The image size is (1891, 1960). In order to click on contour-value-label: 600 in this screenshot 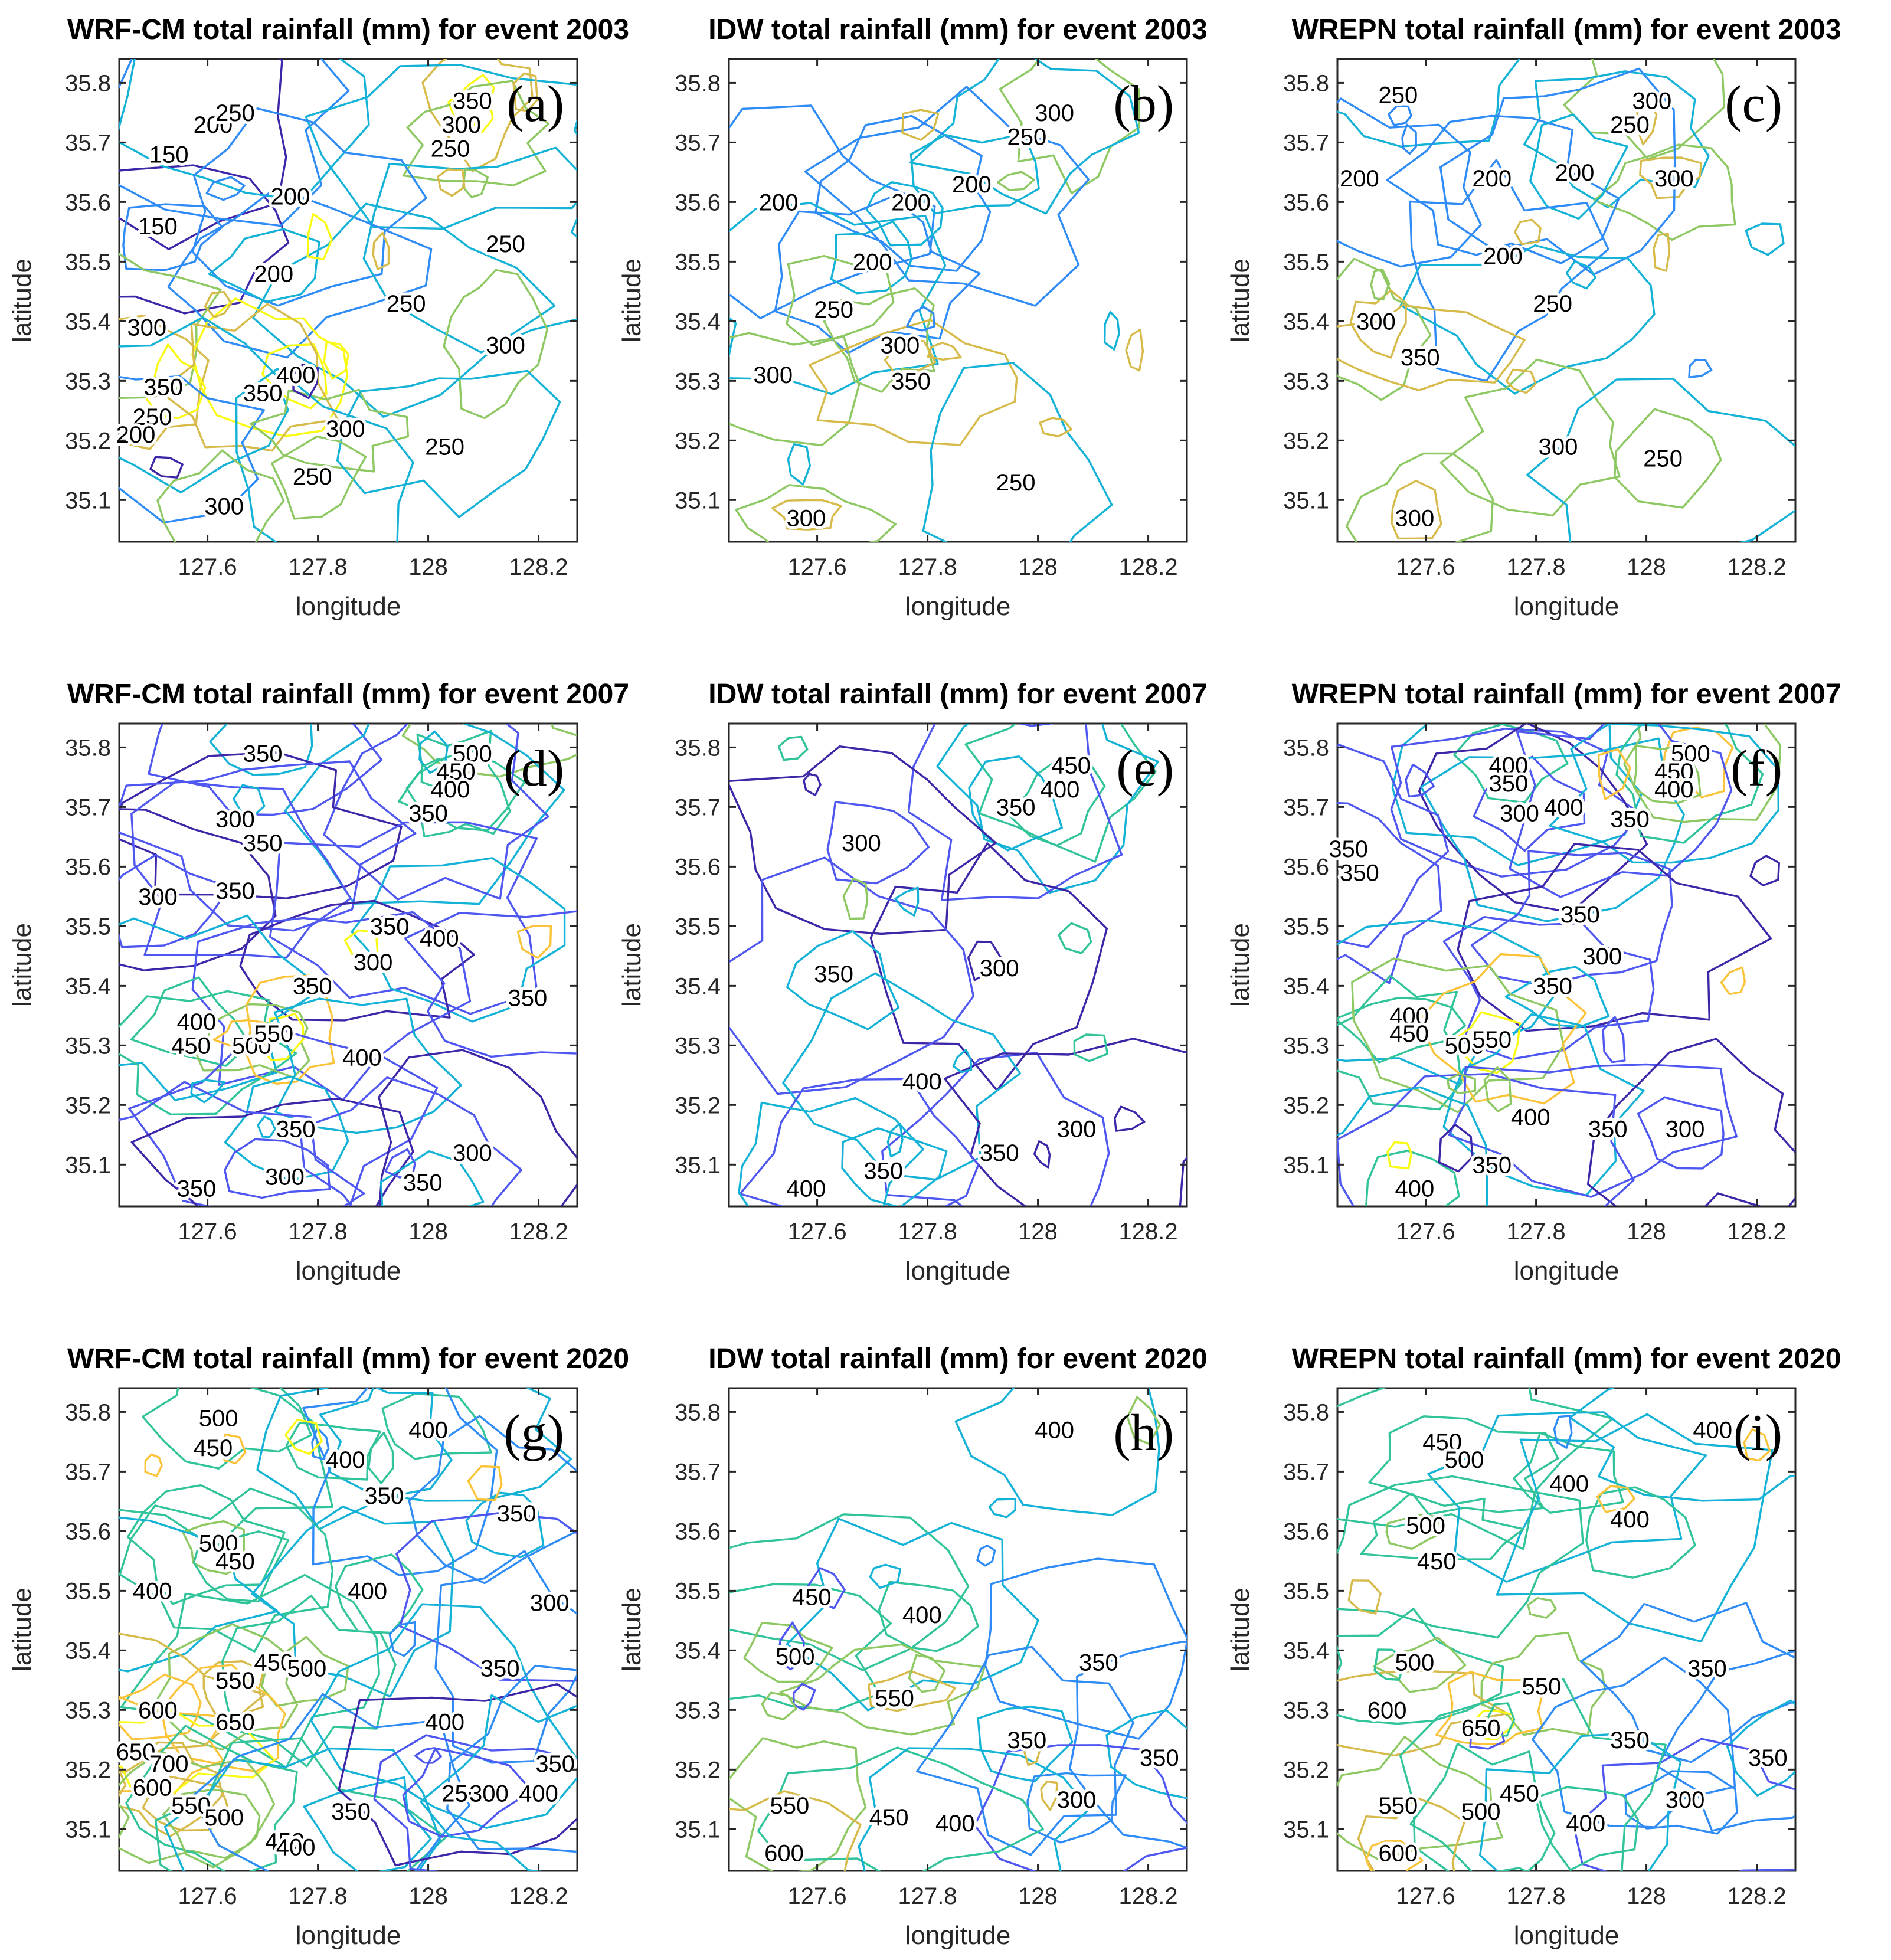, I will do `click(152, 1788)`.